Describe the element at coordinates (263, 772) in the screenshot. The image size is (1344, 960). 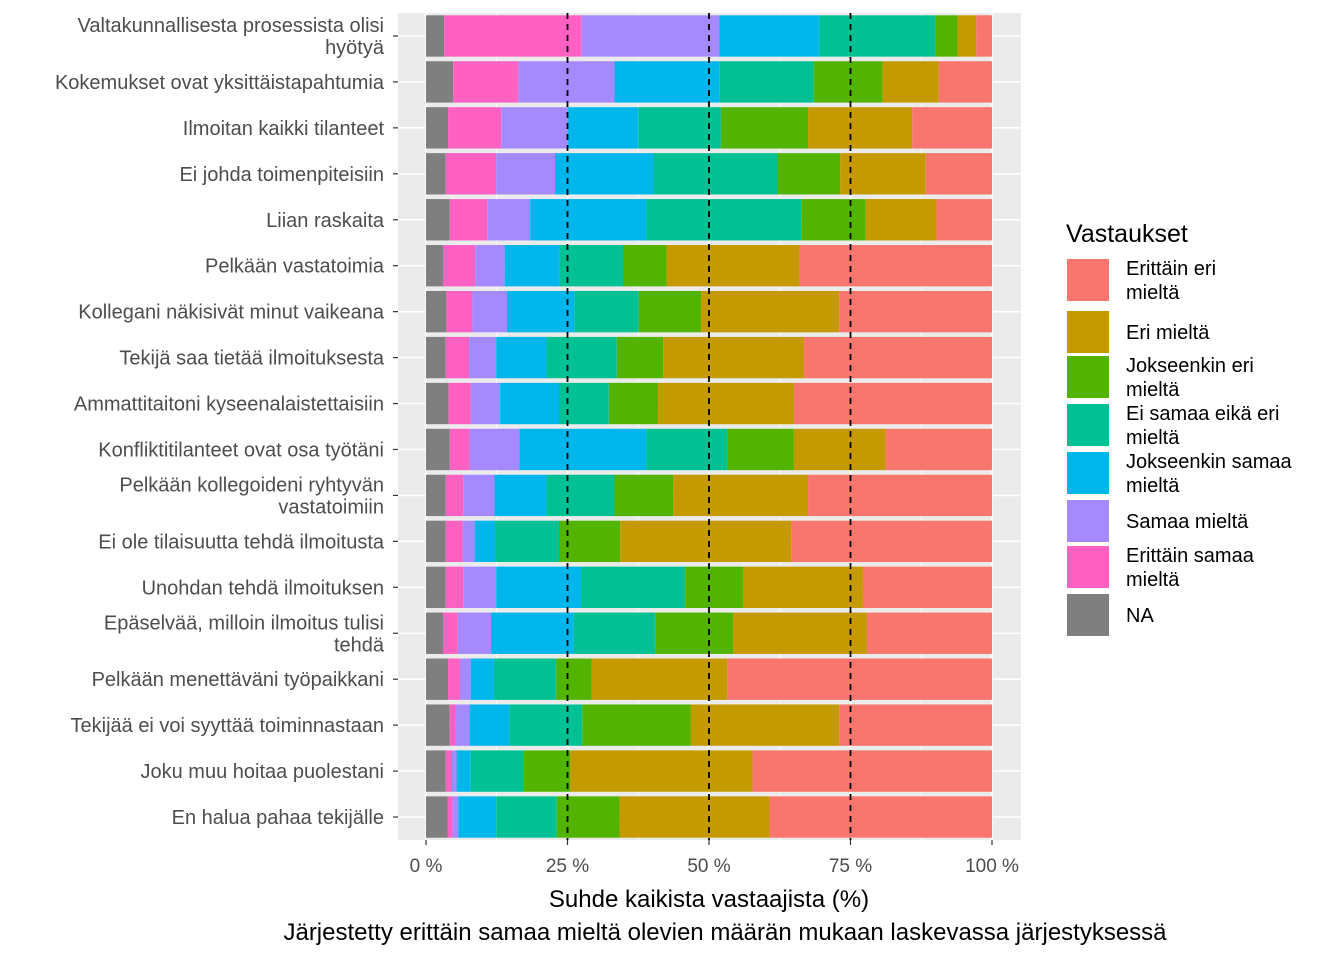
I see `category-label: Joku muu hoitaa puolestani` at that location.